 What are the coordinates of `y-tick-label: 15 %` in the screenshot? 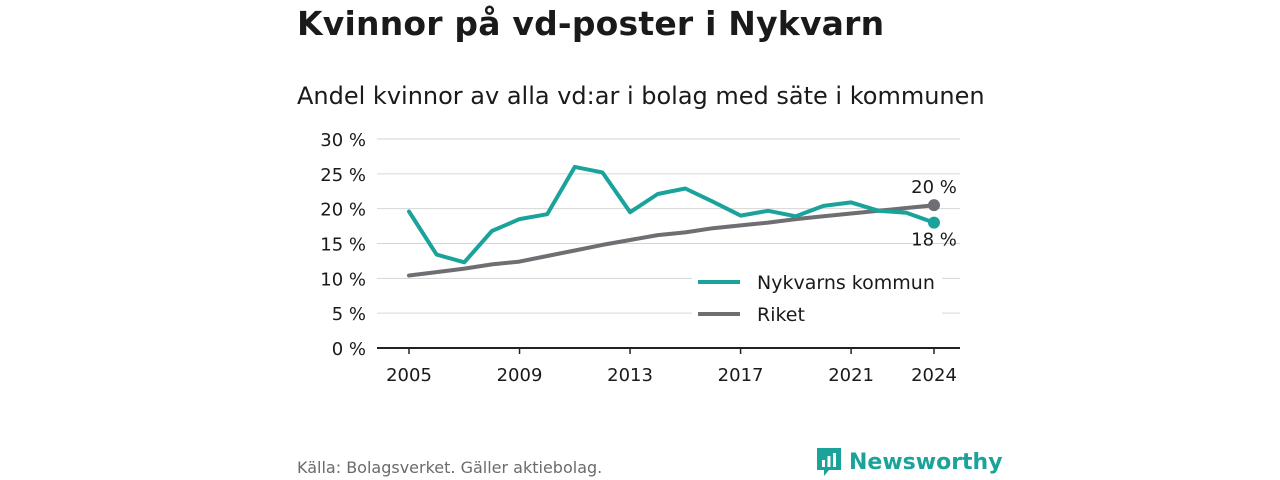 It's located at (343, 245).